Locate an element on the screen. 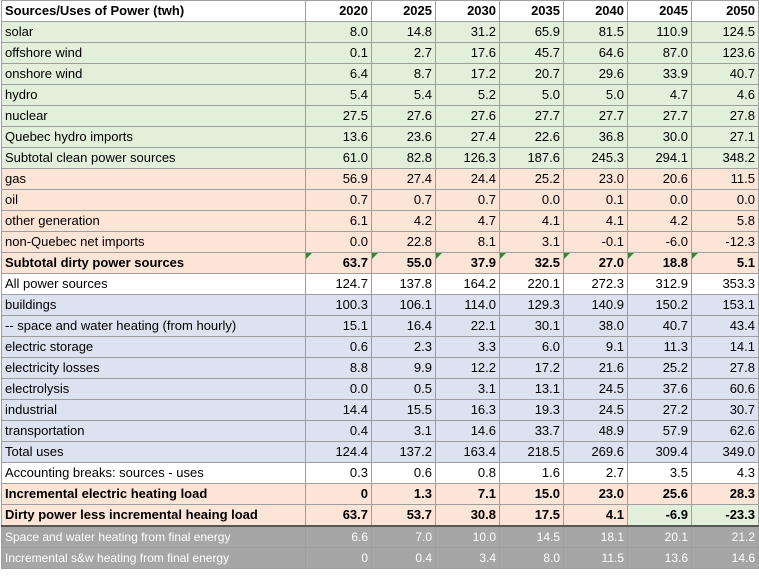 This screenshot has width=759, height=583. value-cell: 23.6 is located at coordinates (403, 137).